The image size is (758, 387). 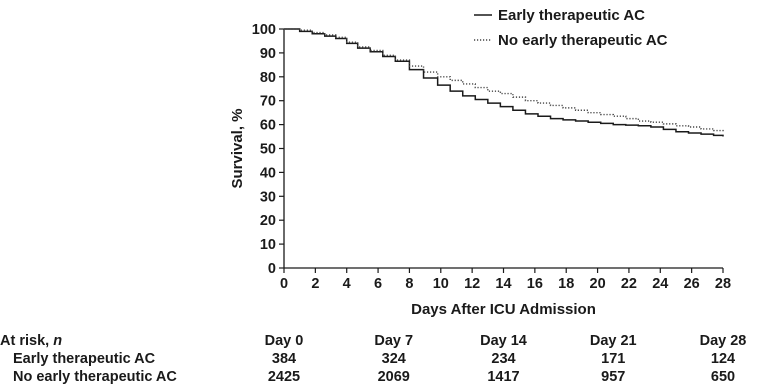 I want to click on y-tick-label: 40, so click(x=268, y=173).